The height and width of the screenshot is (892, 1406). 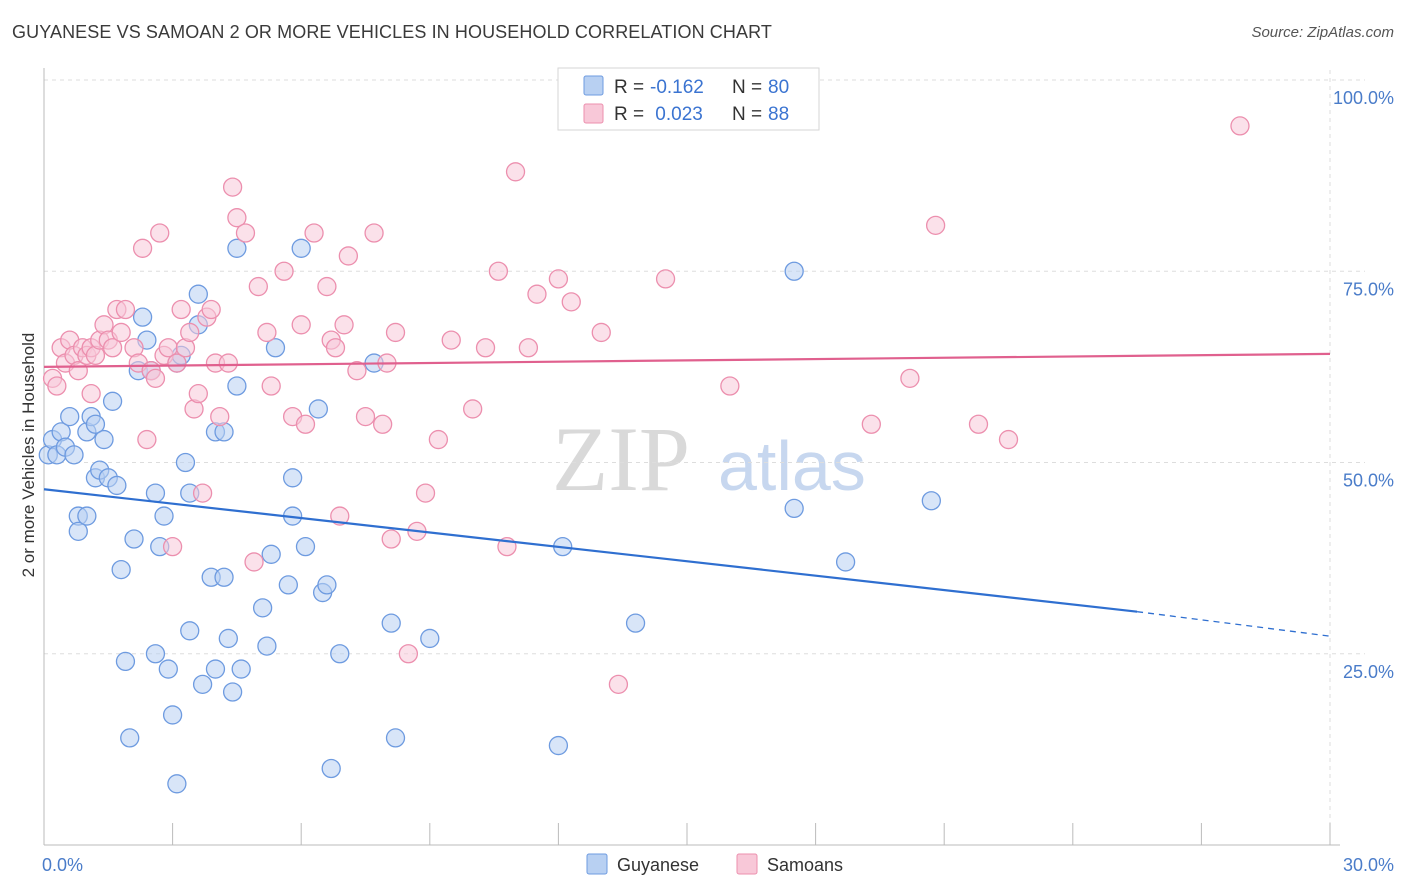 I want to click on y-tick-label-0: 100.0%, so click(x=1363, y=98).